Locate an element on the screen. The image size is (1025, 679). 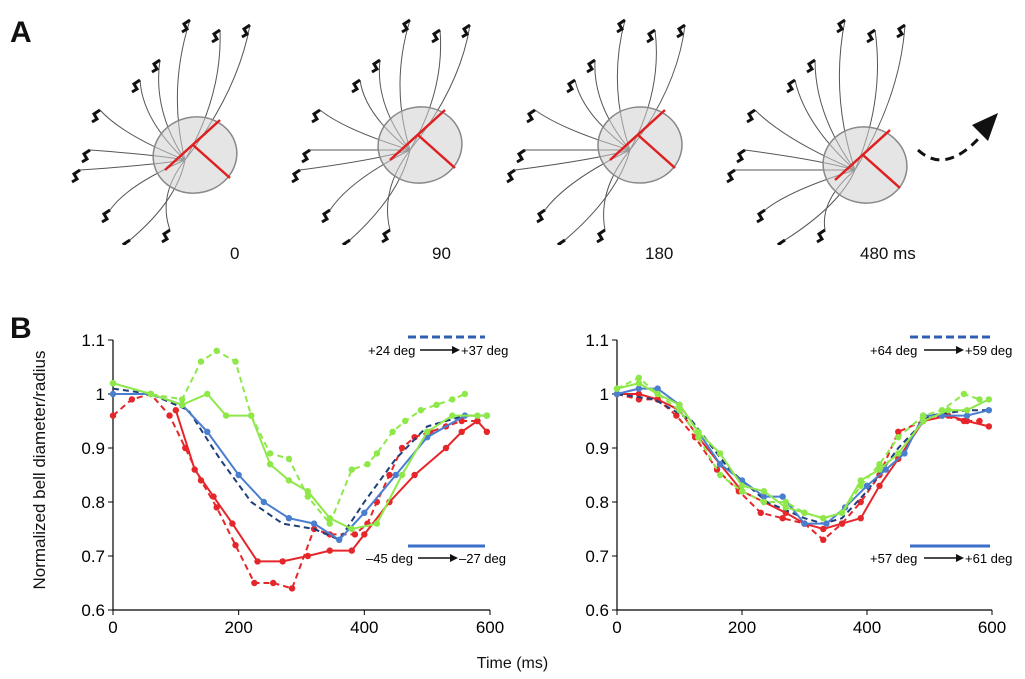
y-tick-label: 0.8 is located at coordinates (597, 502).